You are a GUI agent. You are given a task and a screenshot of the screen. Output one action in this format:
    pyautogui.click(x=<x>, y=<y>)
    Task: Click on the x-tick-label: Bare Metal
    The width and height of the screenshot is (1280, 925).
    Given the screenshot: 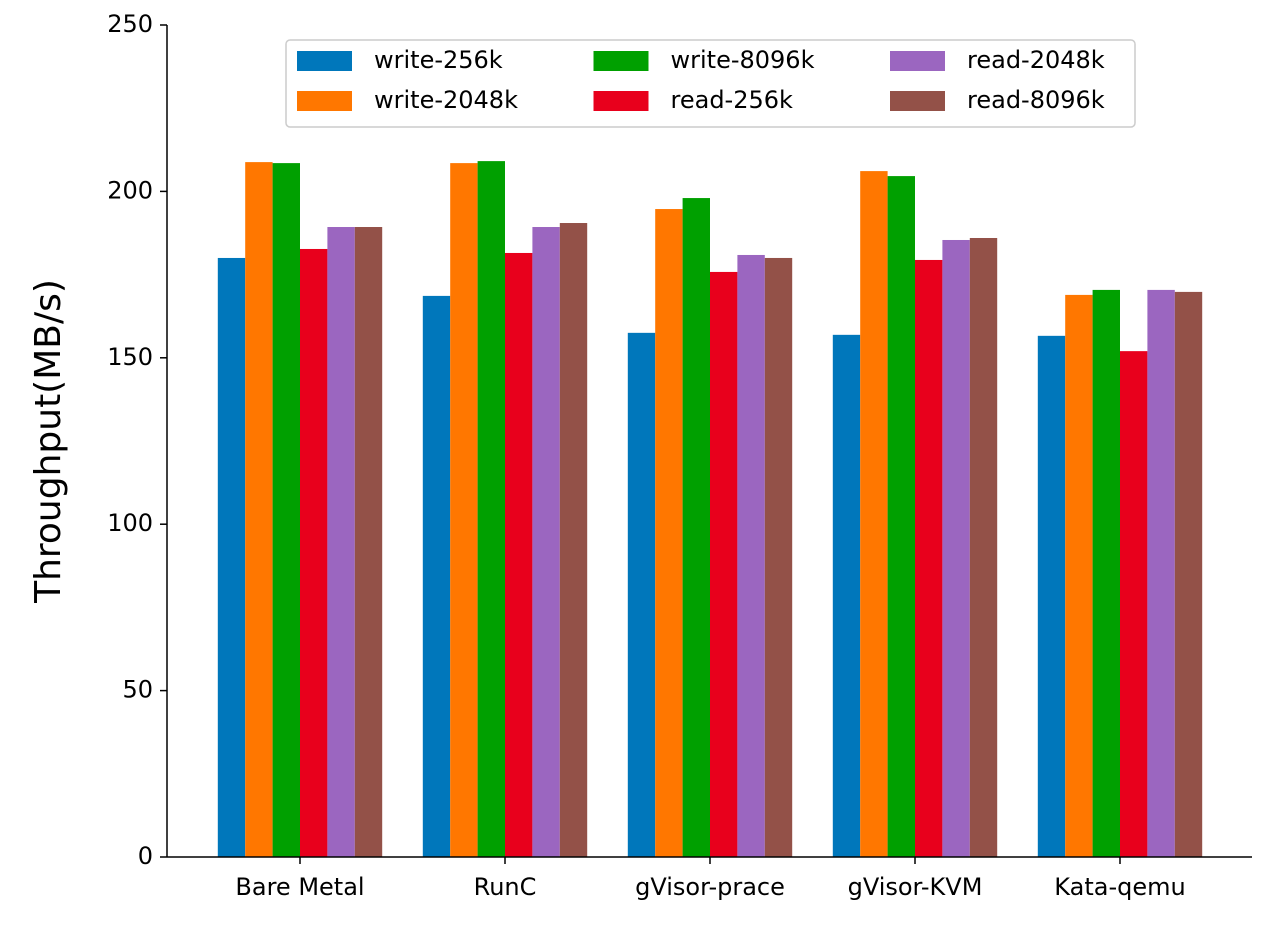 What is the action you would take?
    pyautogui.click(x=299, y=887)
    